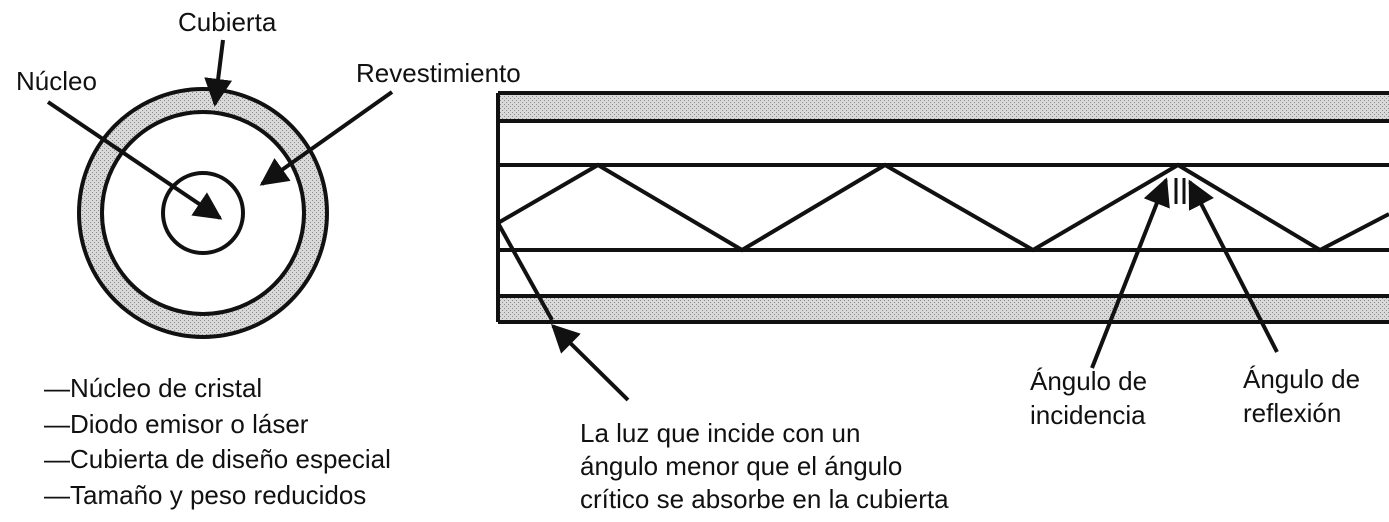  Describe the element at coordinates (326, 138) in the screenshot. I see `arrow-revestimiento` at that location.